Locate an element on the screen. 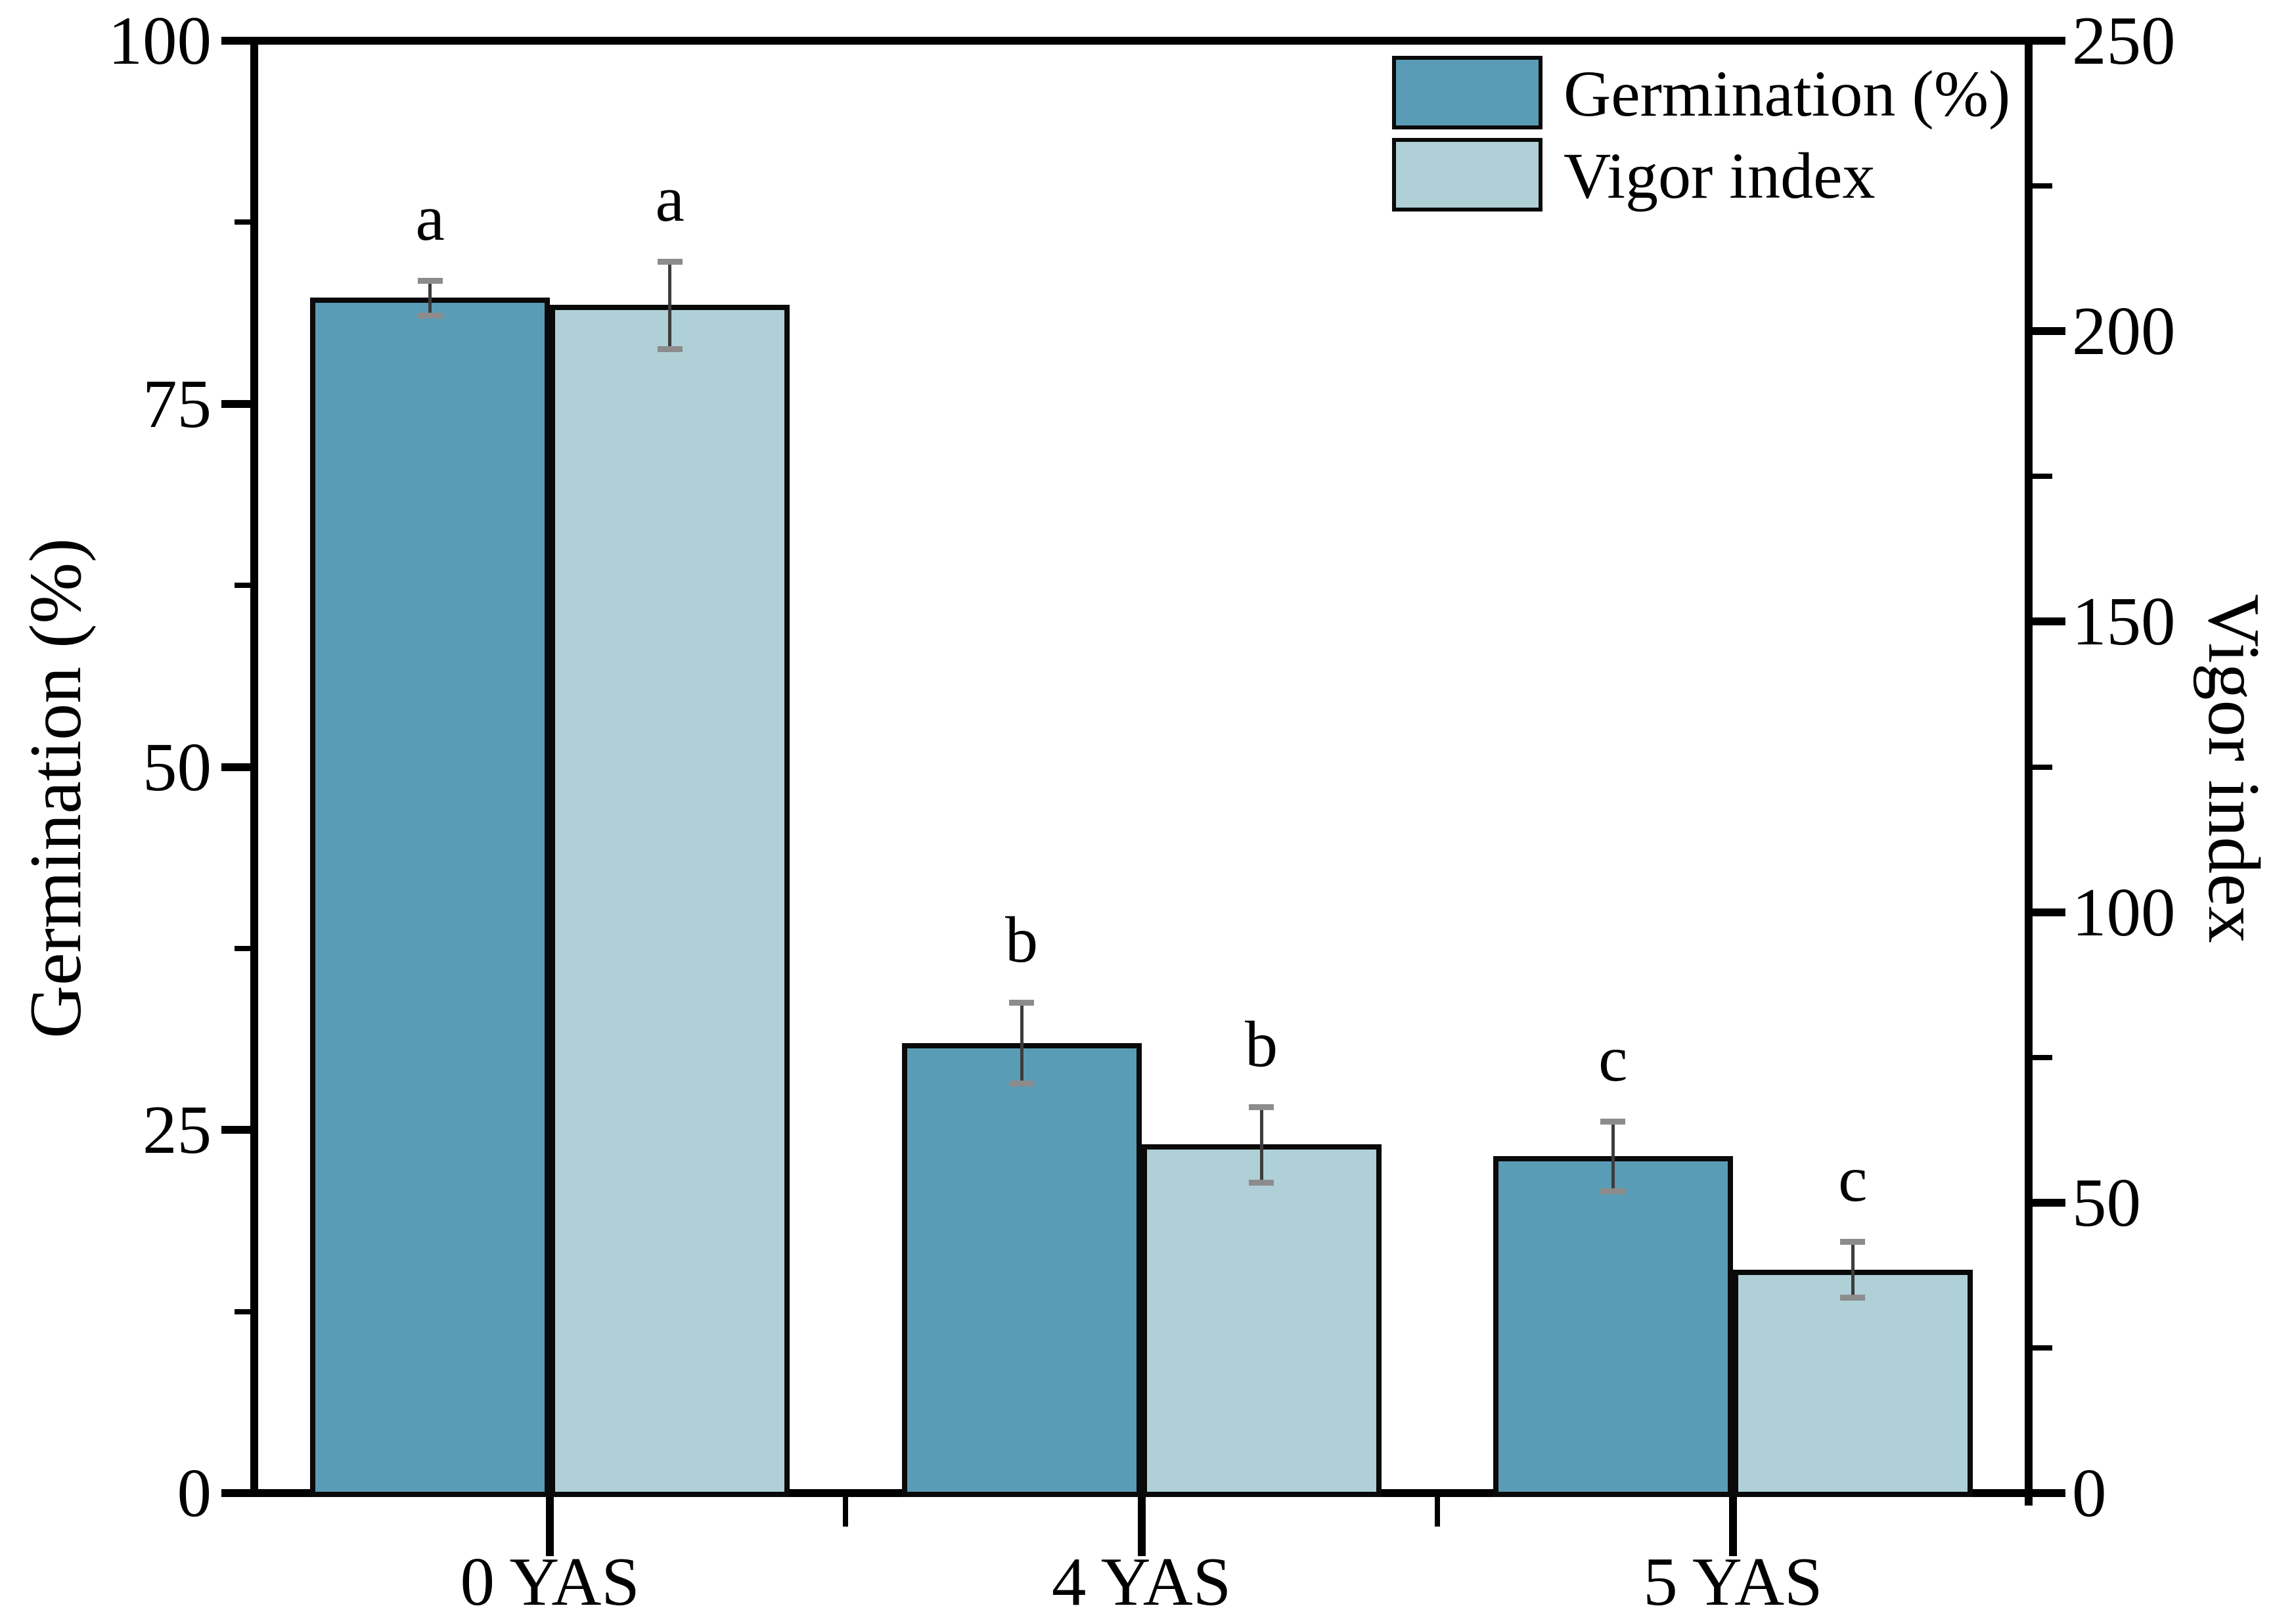 This screenshot has width=2296, height=1610. right-axis-tick-label: 150 is located at coordinates (2124, 621).